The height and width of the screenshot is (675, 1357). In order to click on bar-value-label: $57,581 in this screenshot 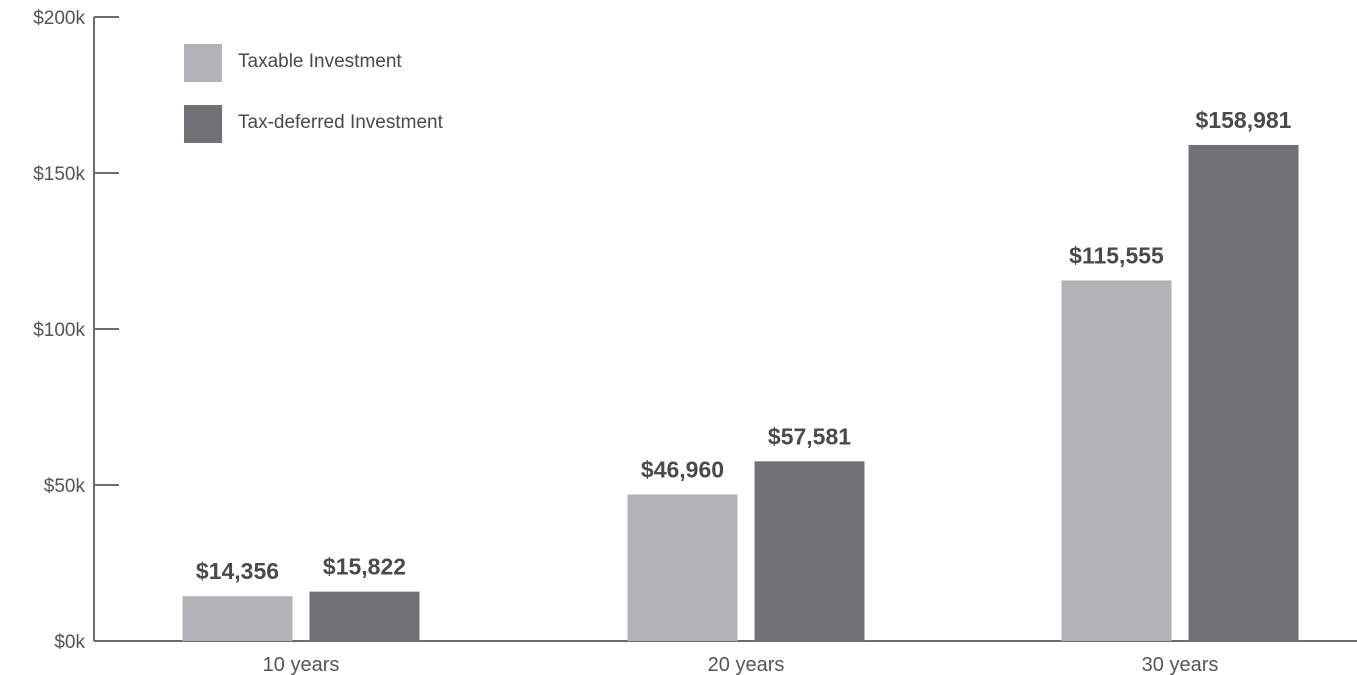, I will do `click(809, 436)`.